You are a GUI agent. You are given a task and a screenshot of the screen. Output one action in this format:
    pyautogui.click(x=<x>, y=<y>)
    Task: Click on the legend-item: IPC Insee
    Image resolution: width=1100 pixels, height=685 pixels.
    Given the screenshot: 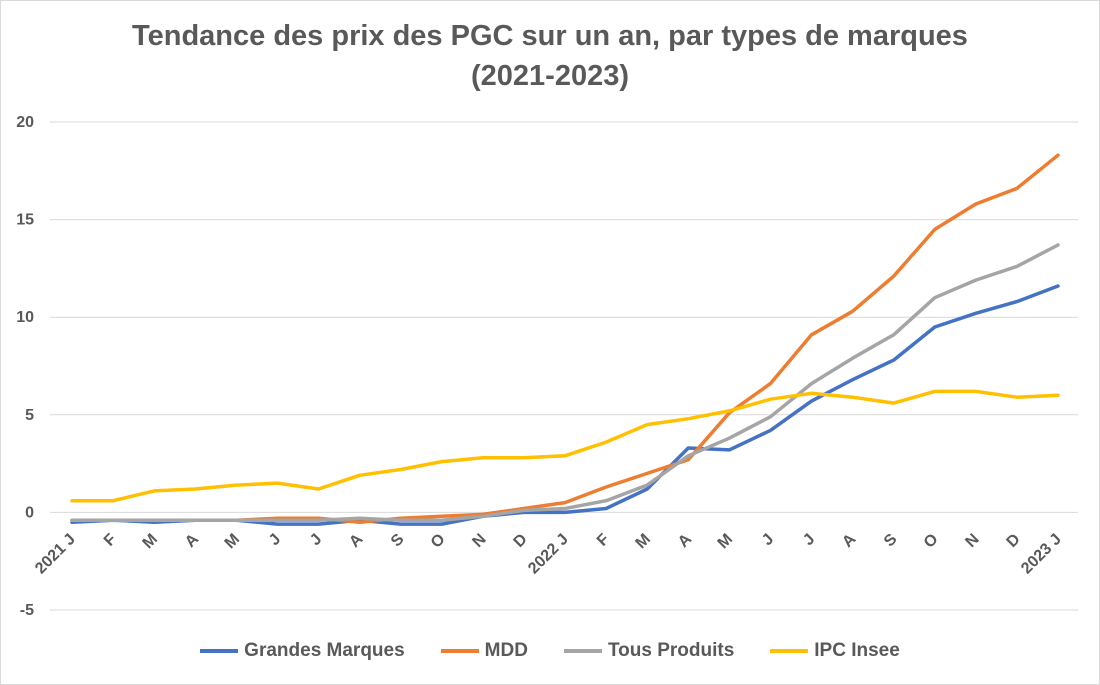 What is the action you would take?
    pyautogui.click(x=835, y=651)
    